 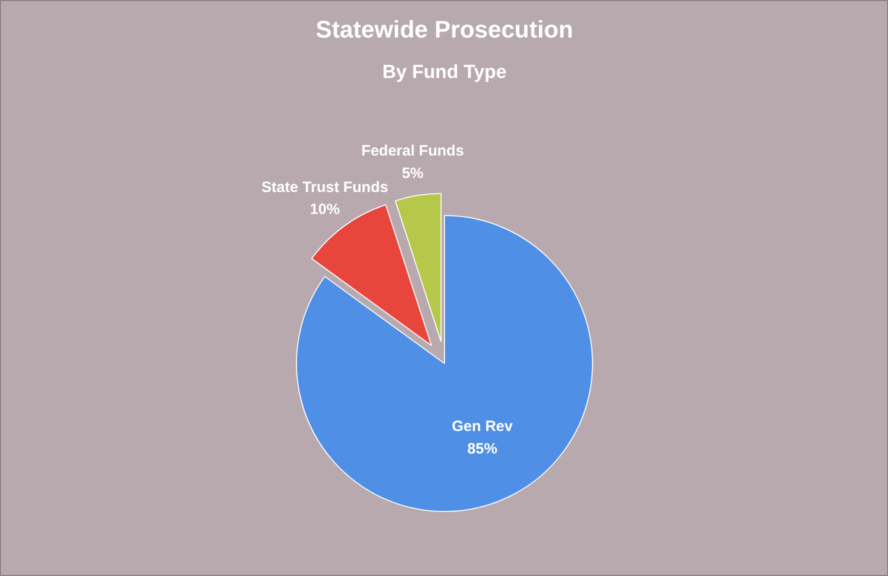 What do you see at coordinates (482, 449) in the screenshot?
I see `data-label: 85%` at bounding box center [482, 449].